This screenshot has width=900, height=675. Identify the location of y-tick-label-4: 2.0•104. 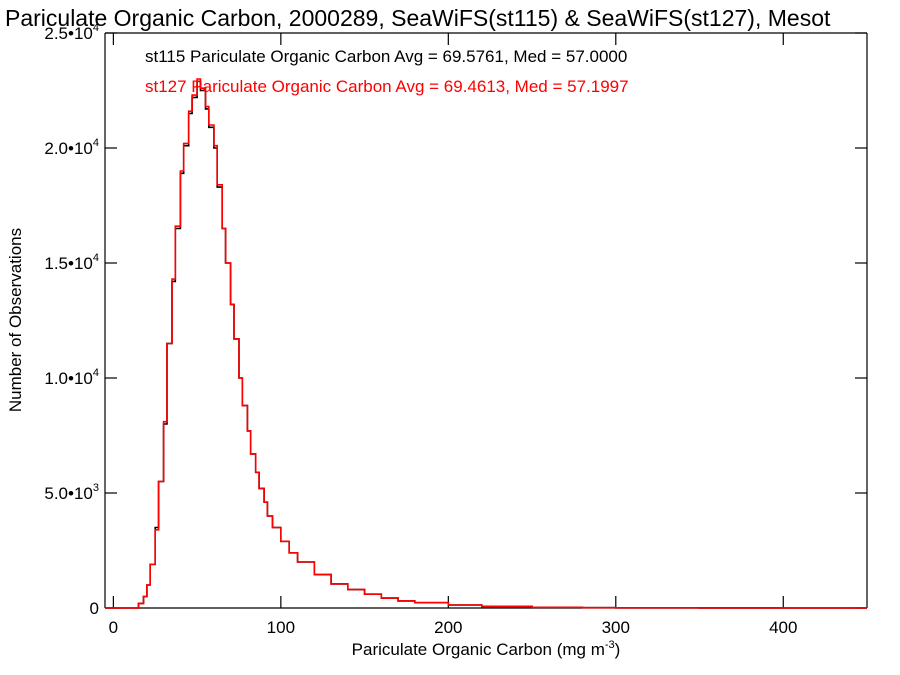
(71, 147).